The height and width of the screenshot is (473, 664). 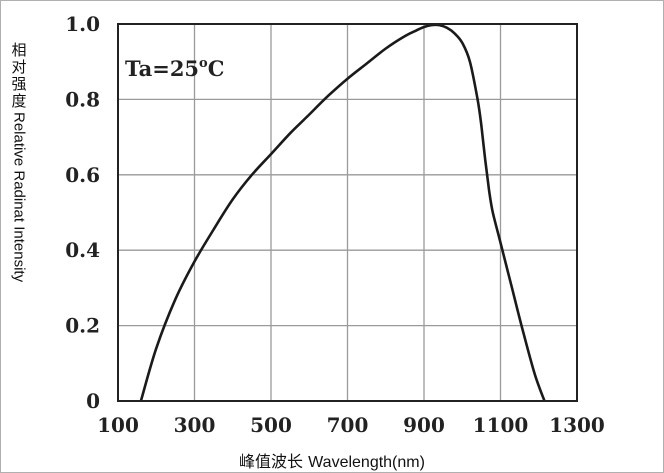 I want to click on y-tick-label: 0, so click(x=93, y=401).